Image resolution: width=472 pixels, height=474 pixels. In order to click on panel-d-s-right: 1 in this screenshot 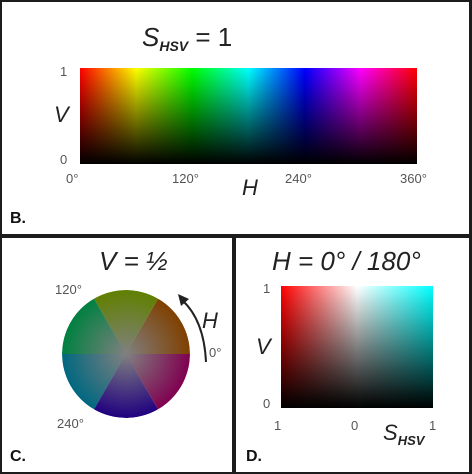, I will do `click(433, 425)`.